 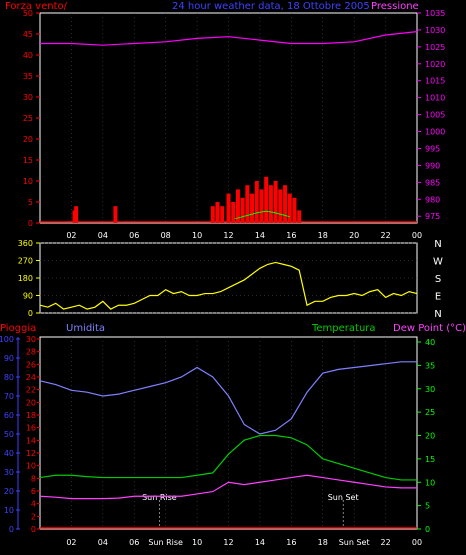 I want to click on panel3-x-tick-label: 14, so click(x=260, y=542).